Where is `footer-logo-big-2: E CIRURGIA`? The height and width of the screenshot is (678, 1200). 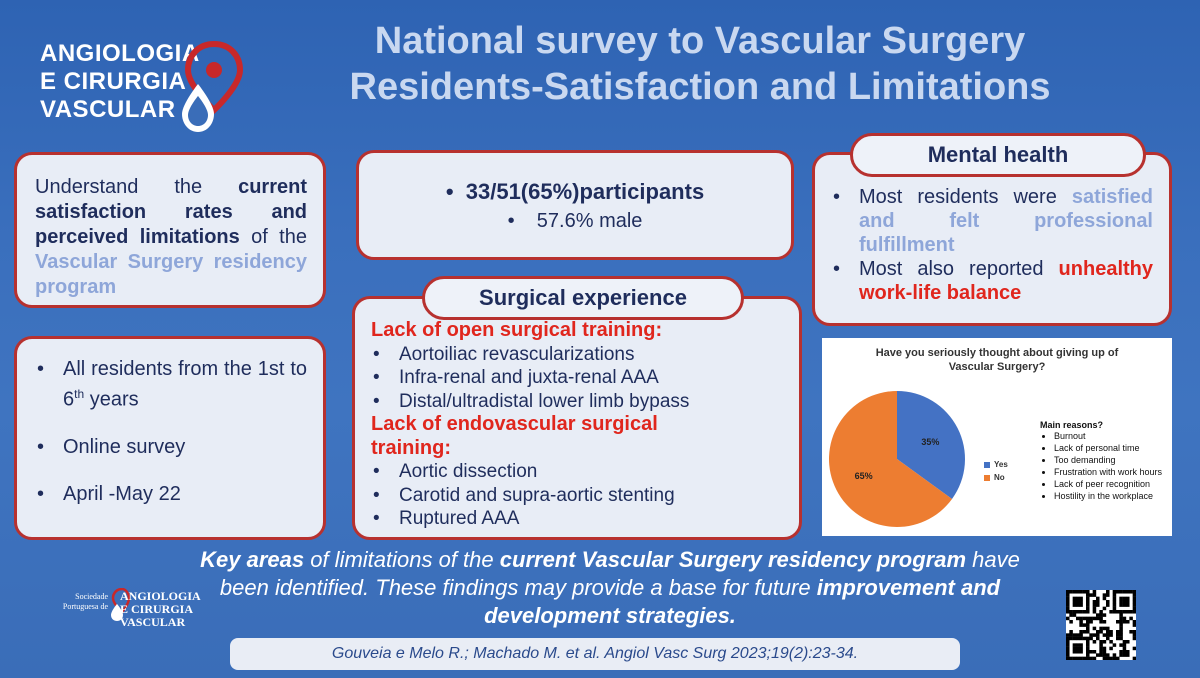 footer-logo-big-2: E CIRURGIA is located at coordinates (157, 609).